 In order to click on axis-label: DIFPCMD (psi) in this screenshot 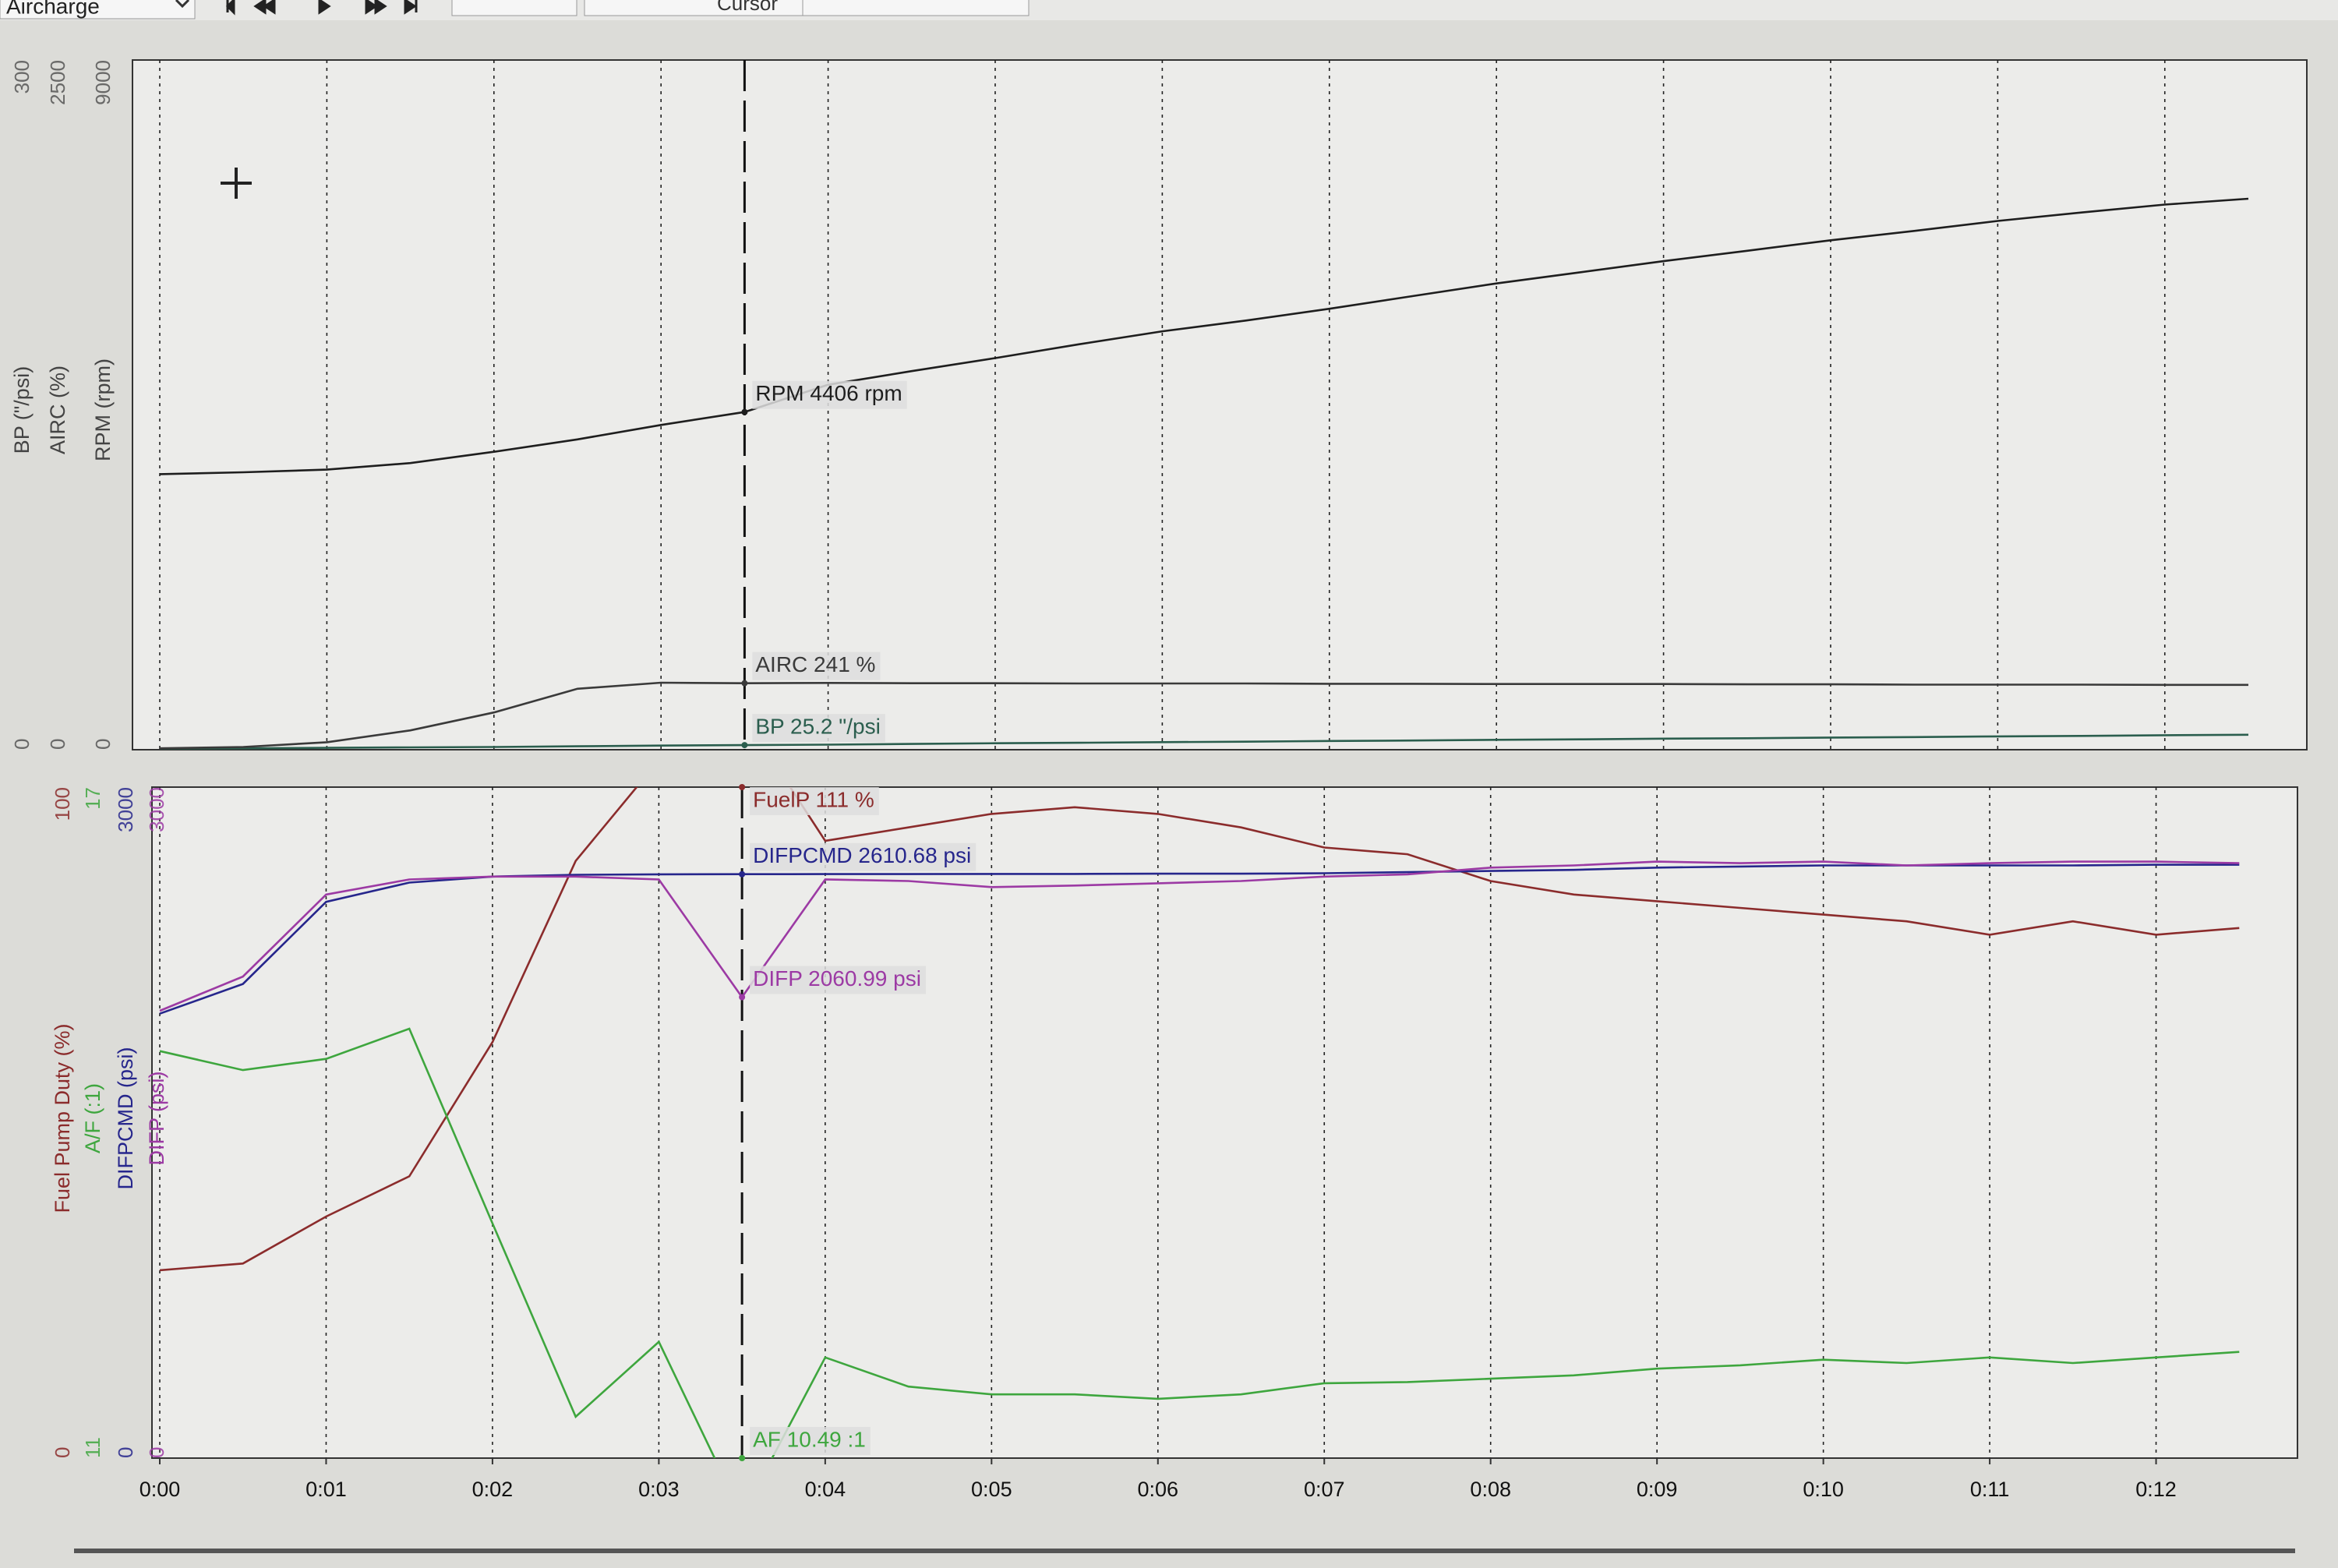, I will do `click(126, 1118)`.